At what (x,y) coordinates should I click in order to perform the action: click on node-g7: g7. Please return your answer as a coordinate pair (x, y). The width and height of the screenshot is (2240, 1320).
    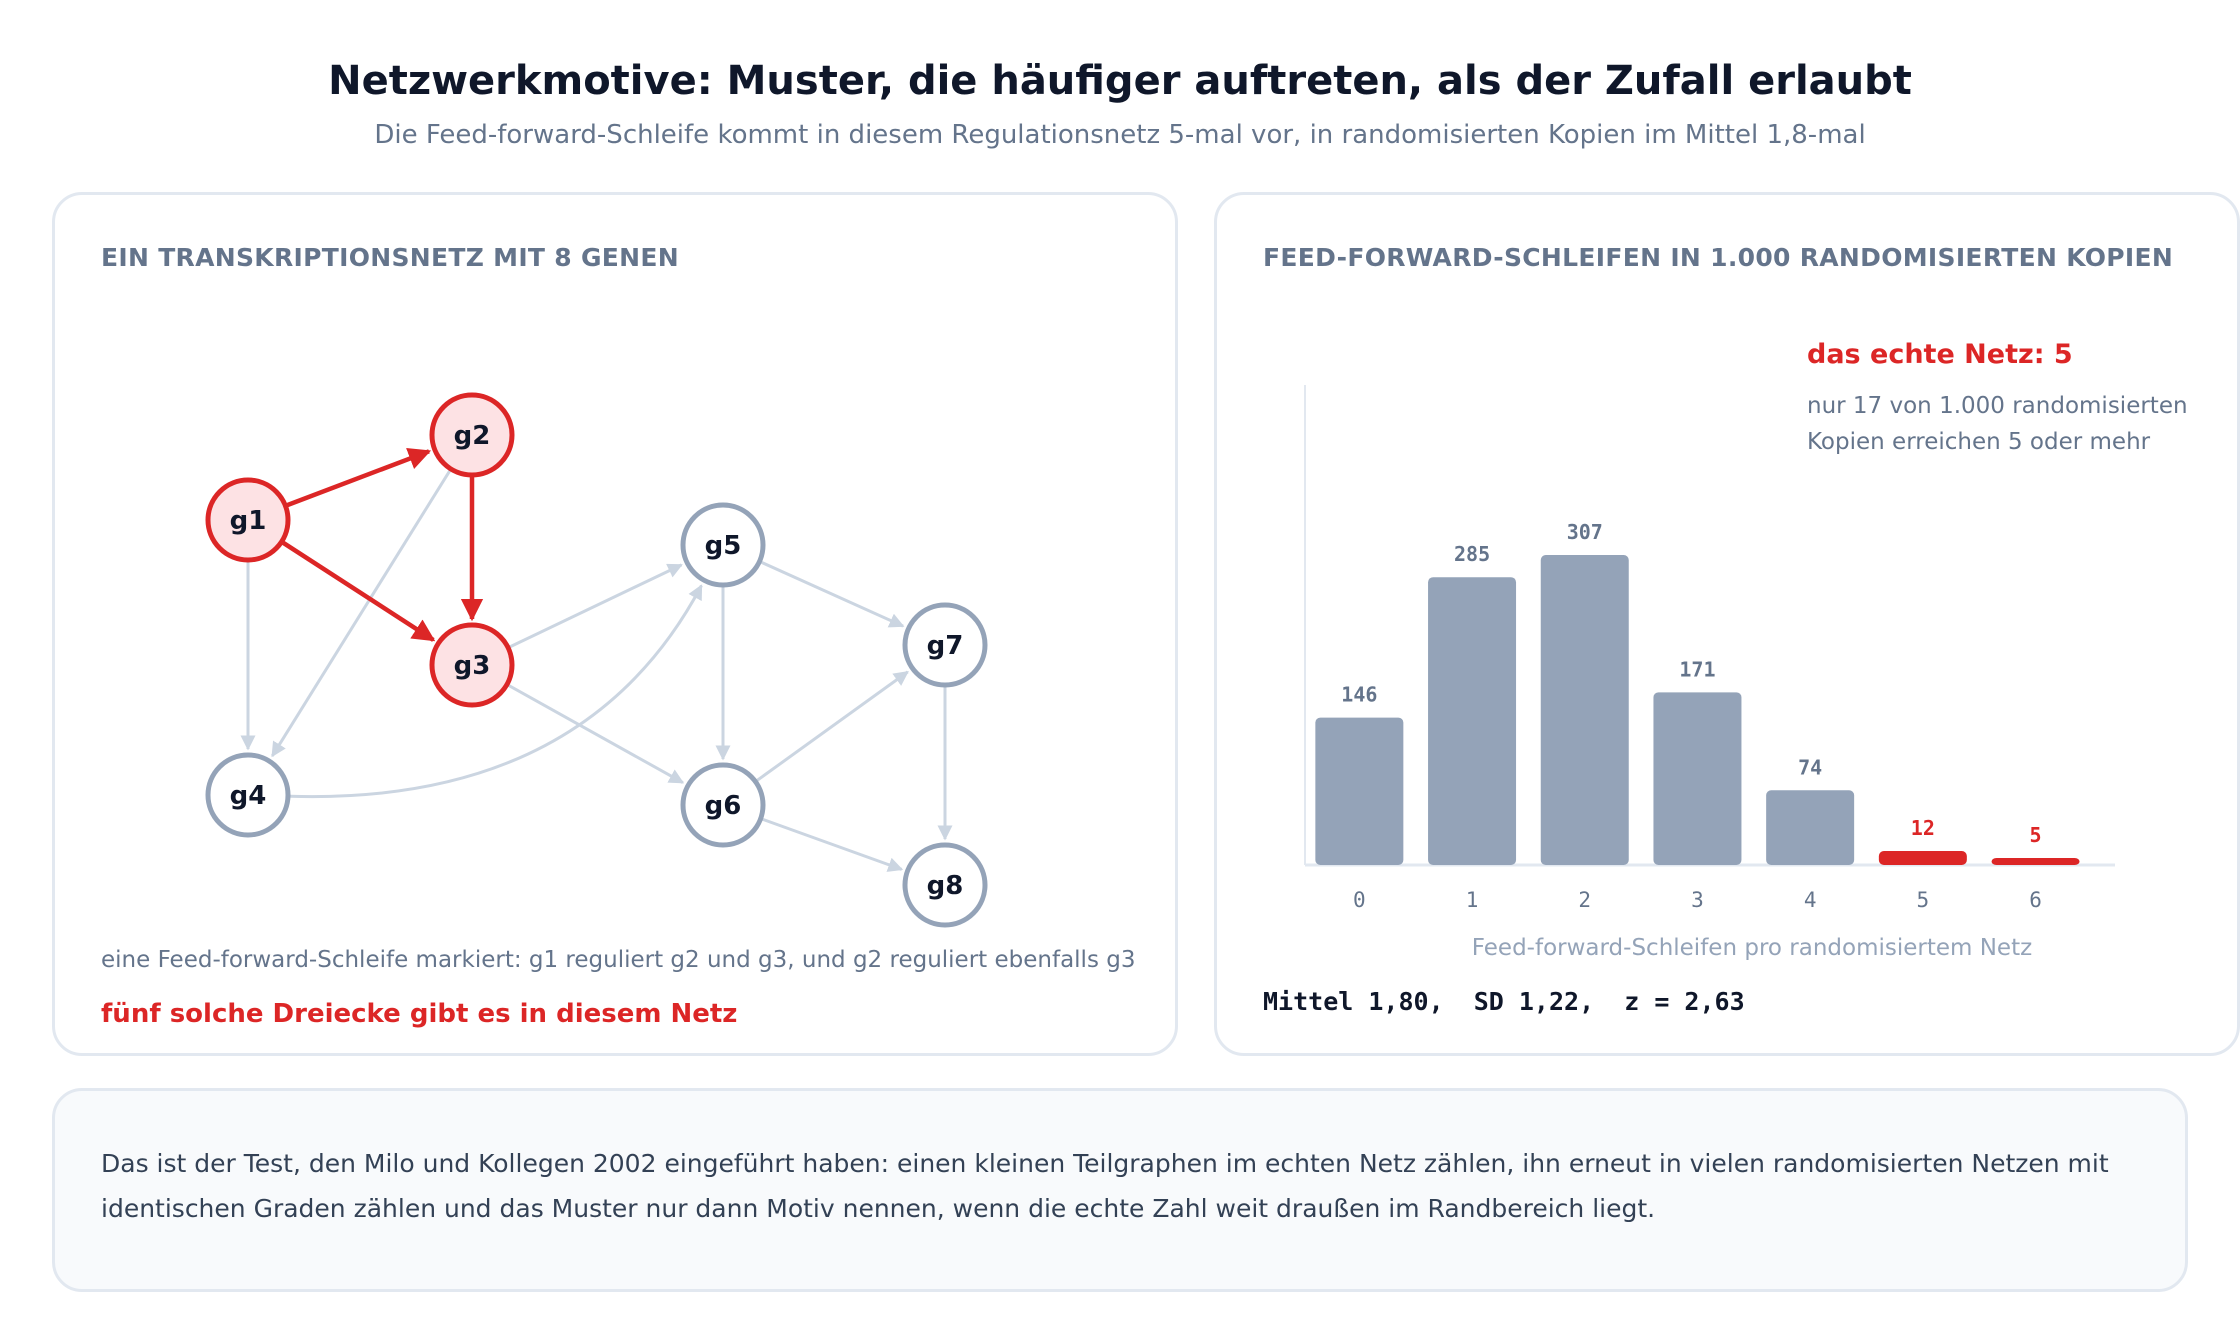
    Looking at the image, I should click on (945, 645).